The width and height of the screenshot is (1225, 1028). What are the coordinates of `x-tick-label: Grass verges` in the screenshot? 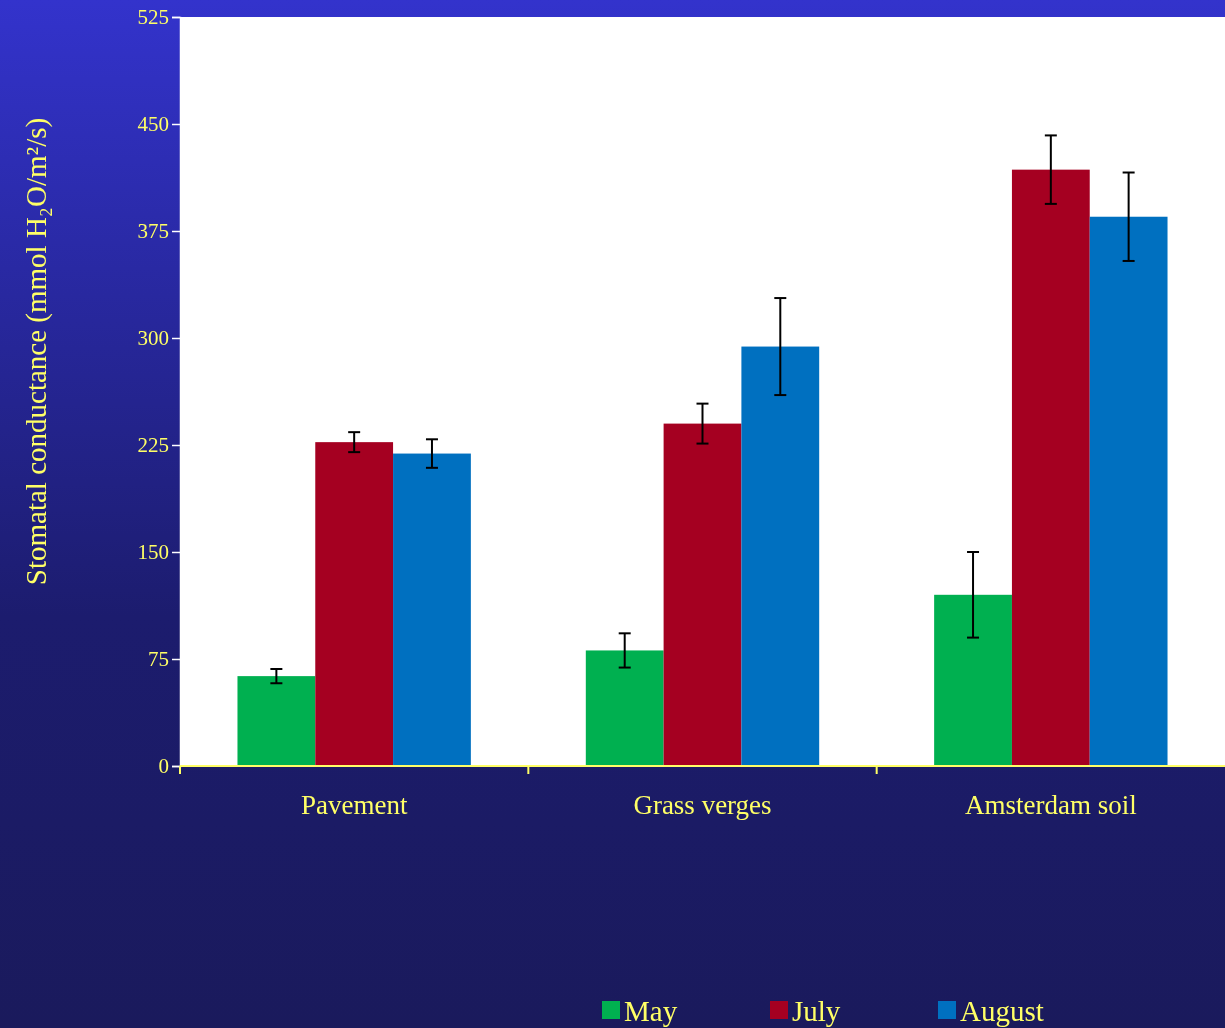 It's located at (702, 805).